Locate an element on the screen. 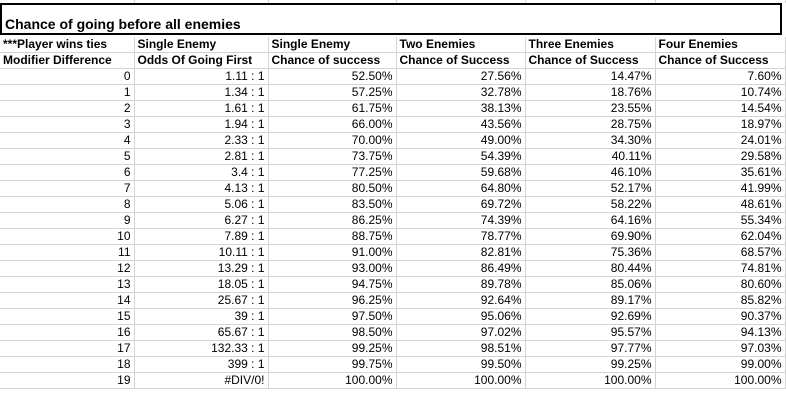 The height and width of the screenshot is (410, 786). table-cell: 35.61% is located at coordinates (720, 172).